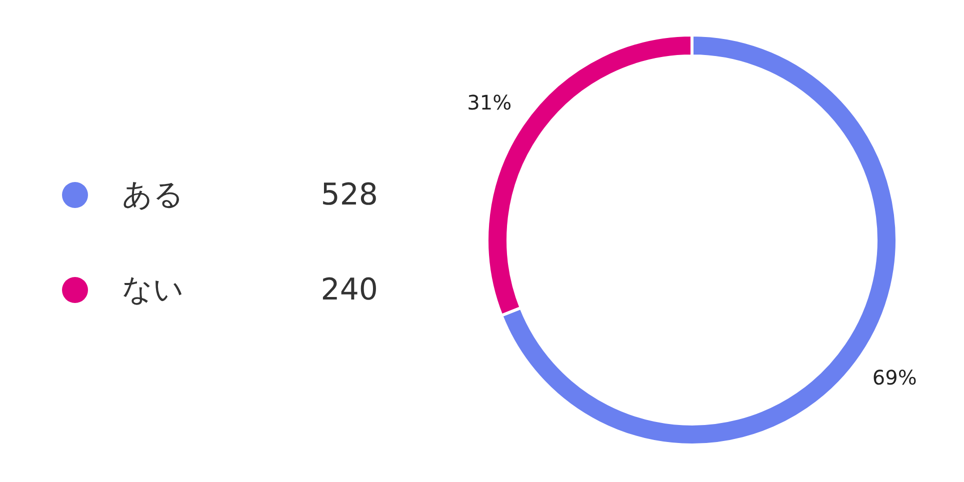 This screenshot has height=482, width=964. What do you see at coordinates (489, 102) in the screenshot?
I see `data-label: 31%` at bounding box center [489, 102].